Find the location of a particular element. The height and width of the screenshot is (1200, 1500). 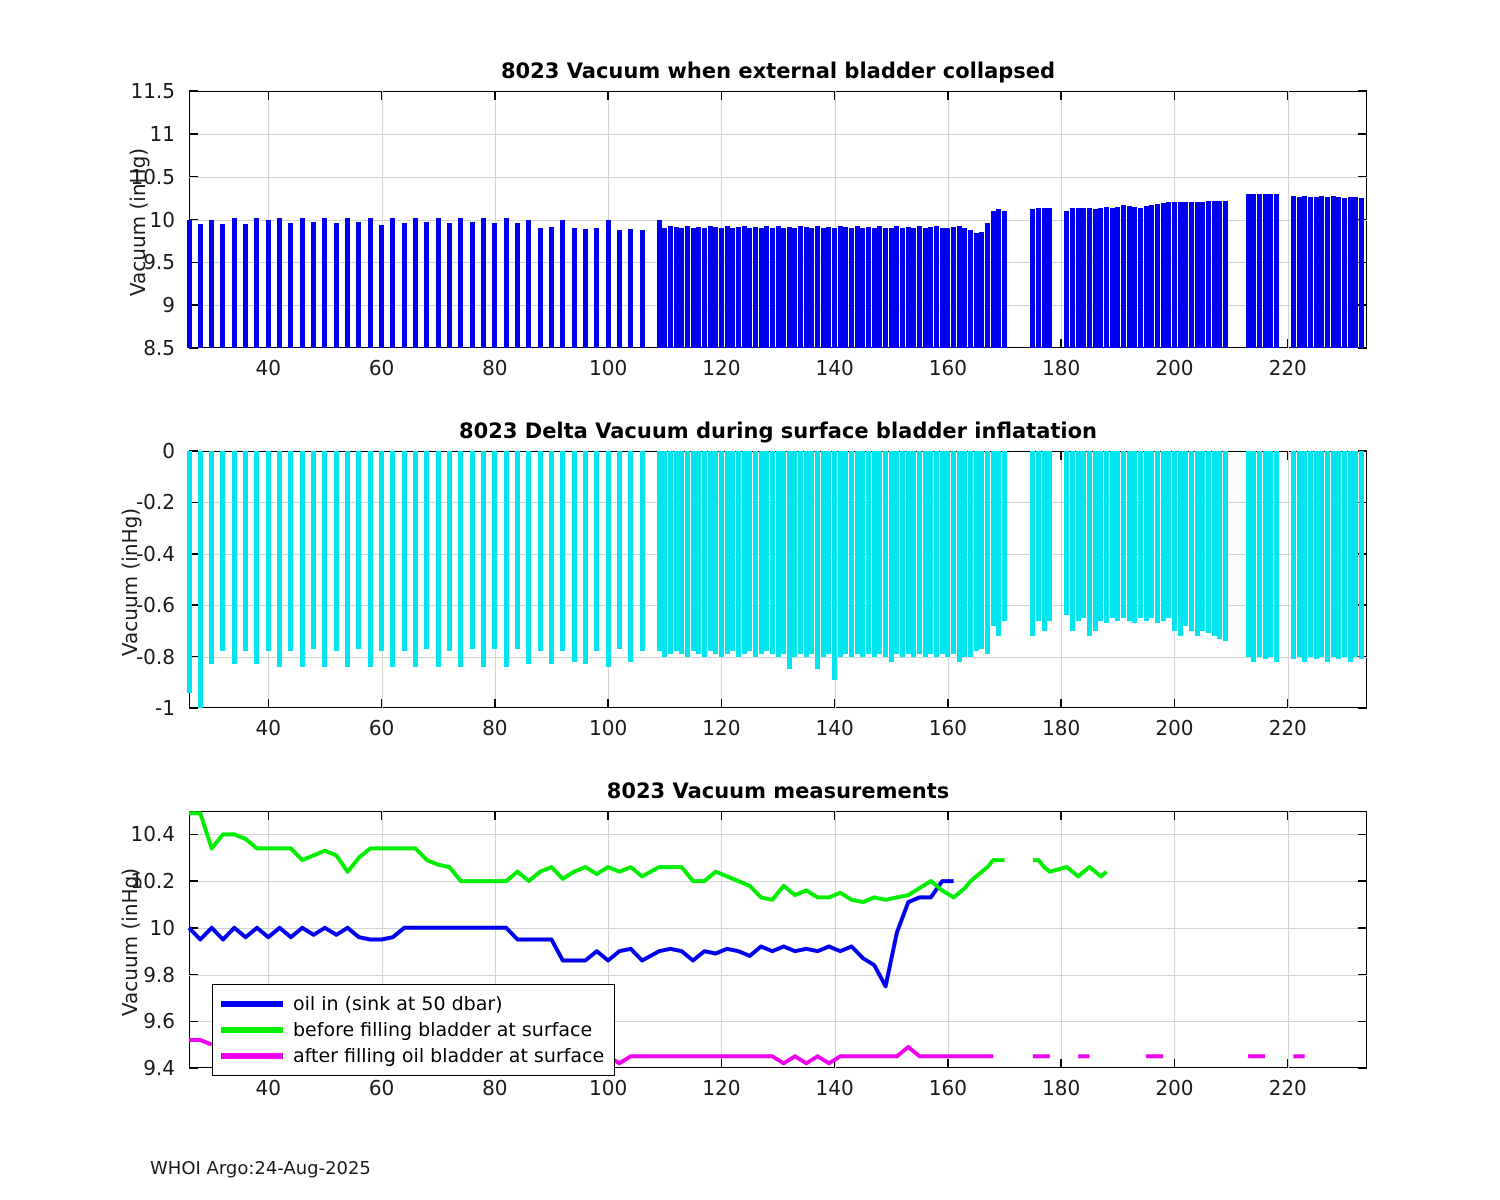

x-tick-label: 80 is located at coordinates (495, 368).